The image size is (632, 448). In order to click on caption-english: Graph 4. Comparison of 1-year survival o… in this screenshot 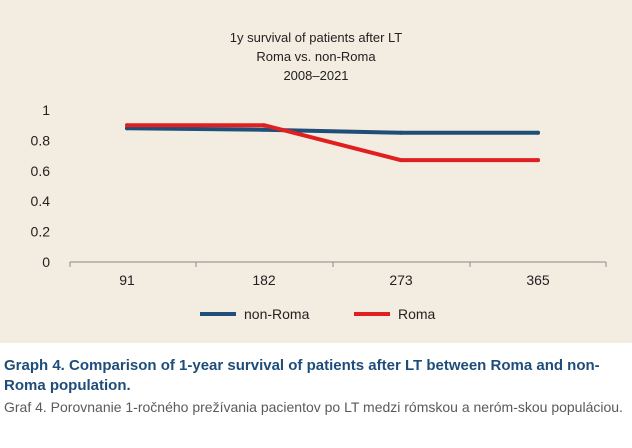, I will do `click(302, 375)`.